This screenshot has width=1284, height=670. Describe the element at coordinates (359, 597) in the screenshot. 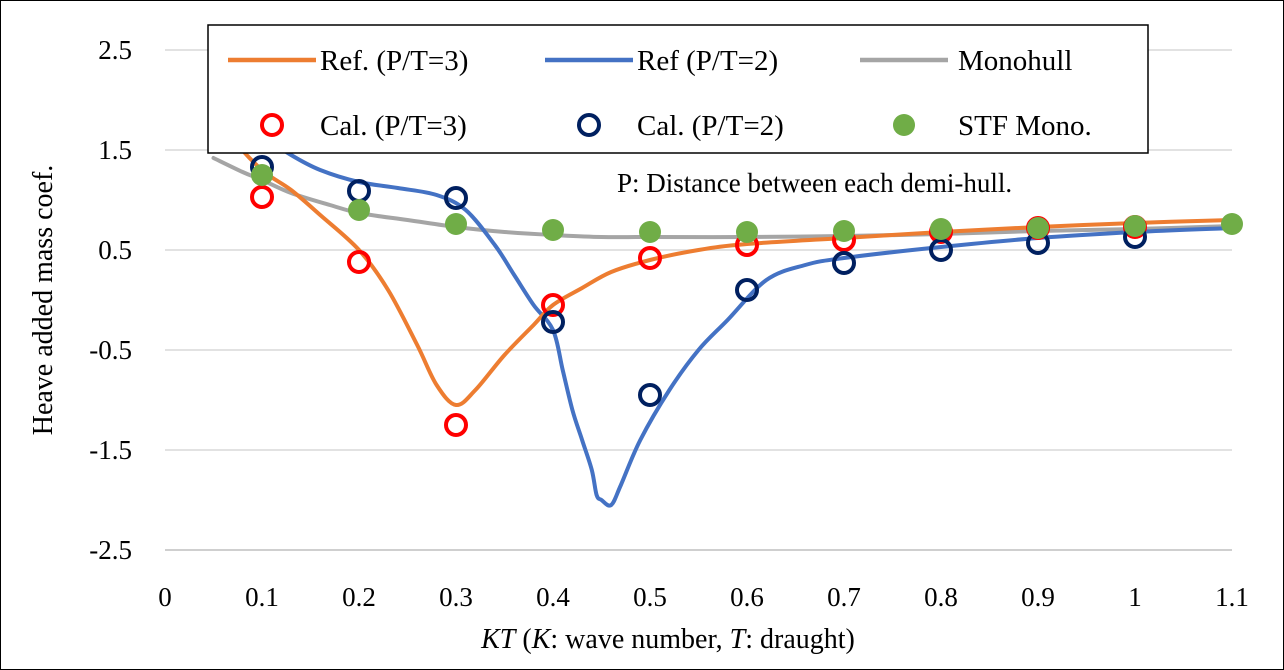

I see `x-tick-label: 0.2` at that location.